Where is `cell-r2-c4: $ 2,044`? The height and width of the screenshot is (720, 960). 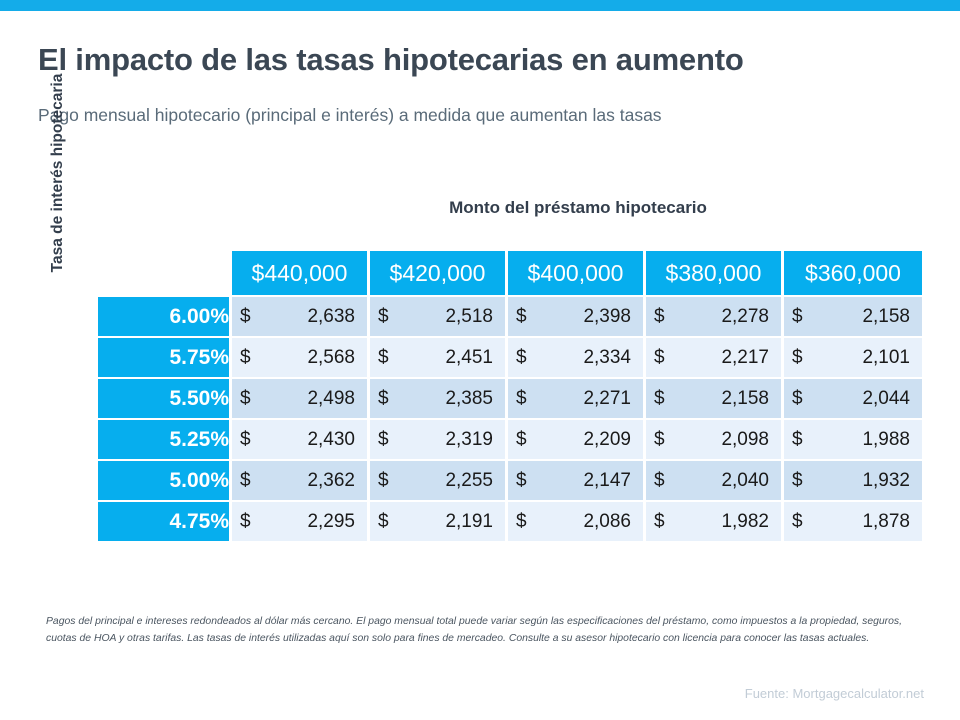 cell-r2-c4: $ 2,044 is located at coordinates (853, 399).